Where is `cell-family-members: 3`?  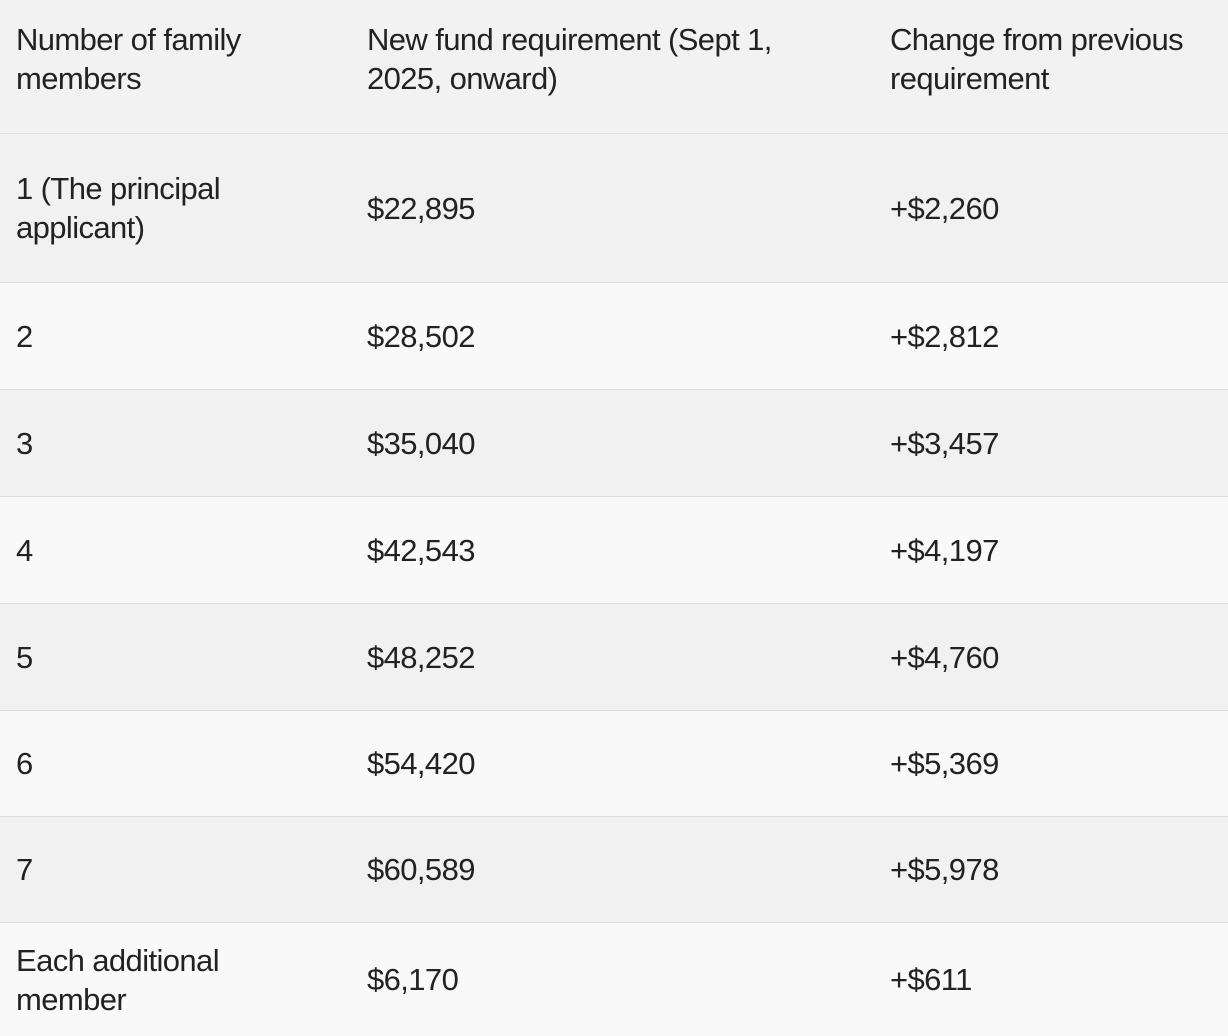
cell-family-members: 3 is located at coordinates (24, 443).